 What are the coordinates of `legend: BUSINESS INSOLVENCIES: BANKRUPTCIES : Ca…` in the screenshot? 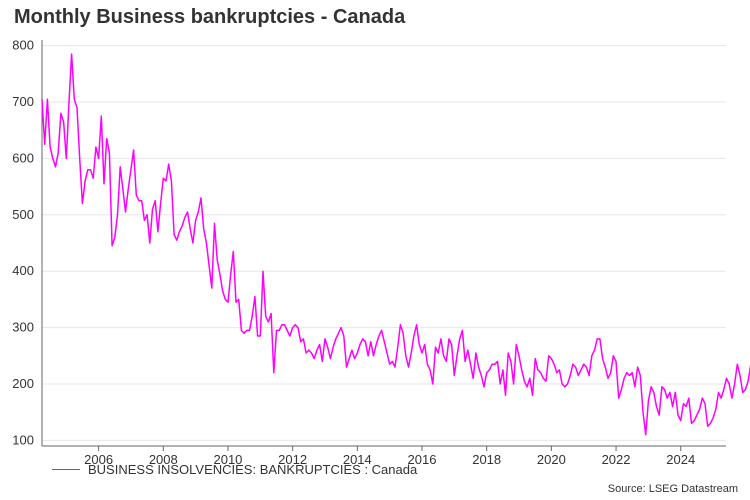 It's located at (234, 469).